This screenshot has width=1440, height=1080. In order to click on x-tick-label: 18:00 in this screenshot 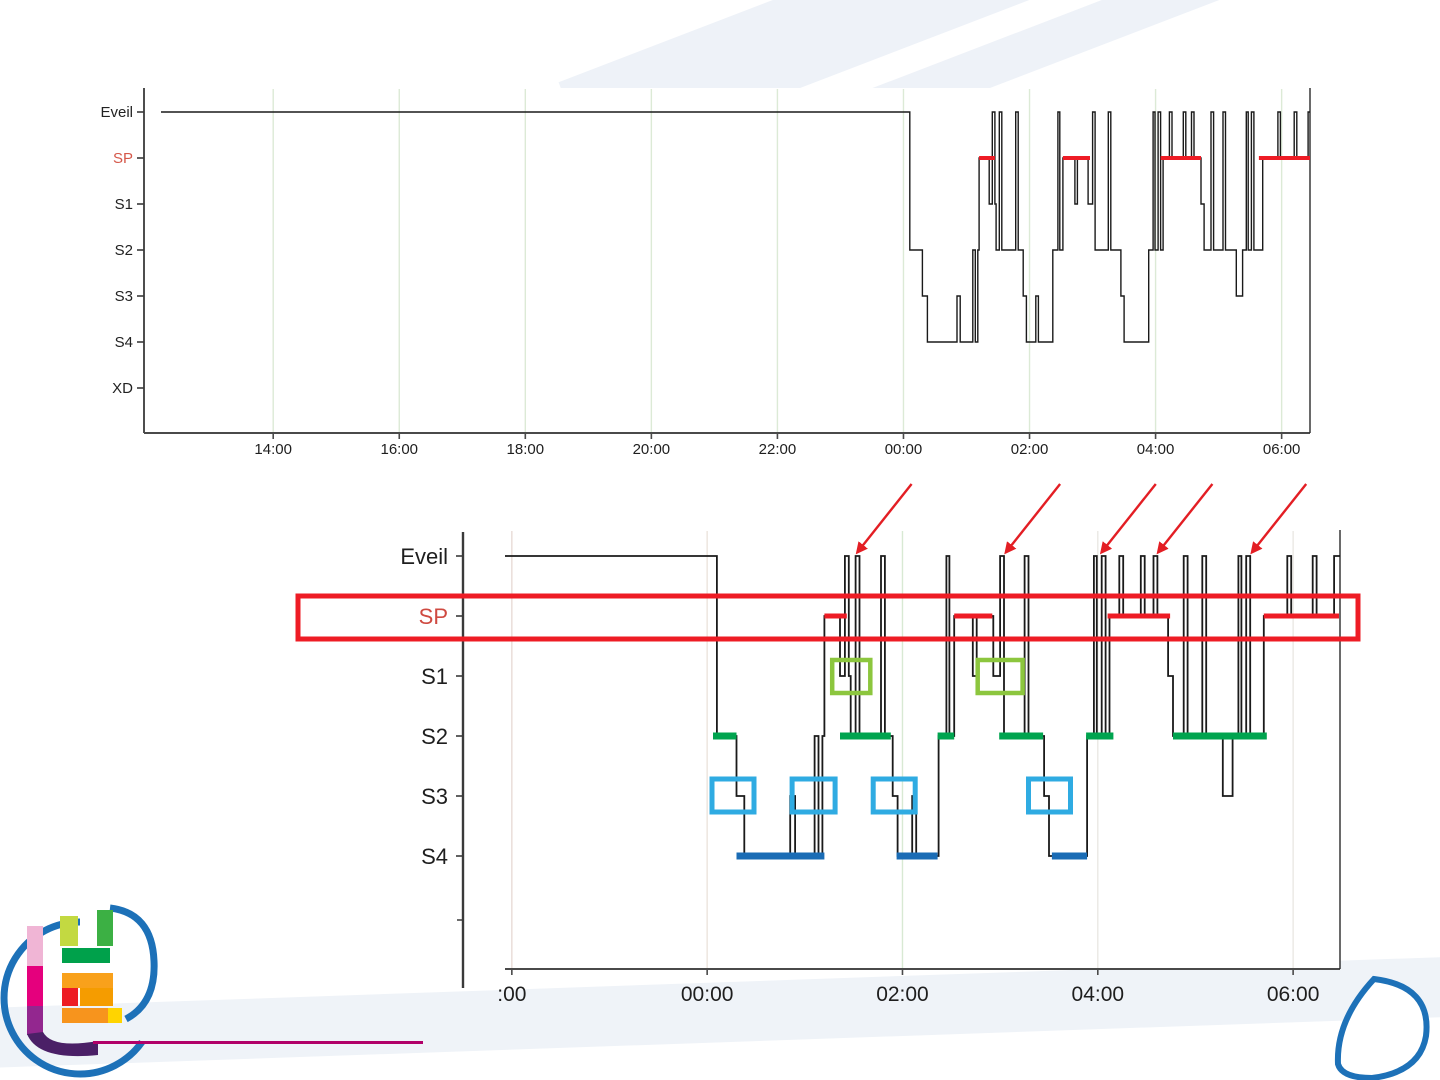, I will do `click(526, 449)`.